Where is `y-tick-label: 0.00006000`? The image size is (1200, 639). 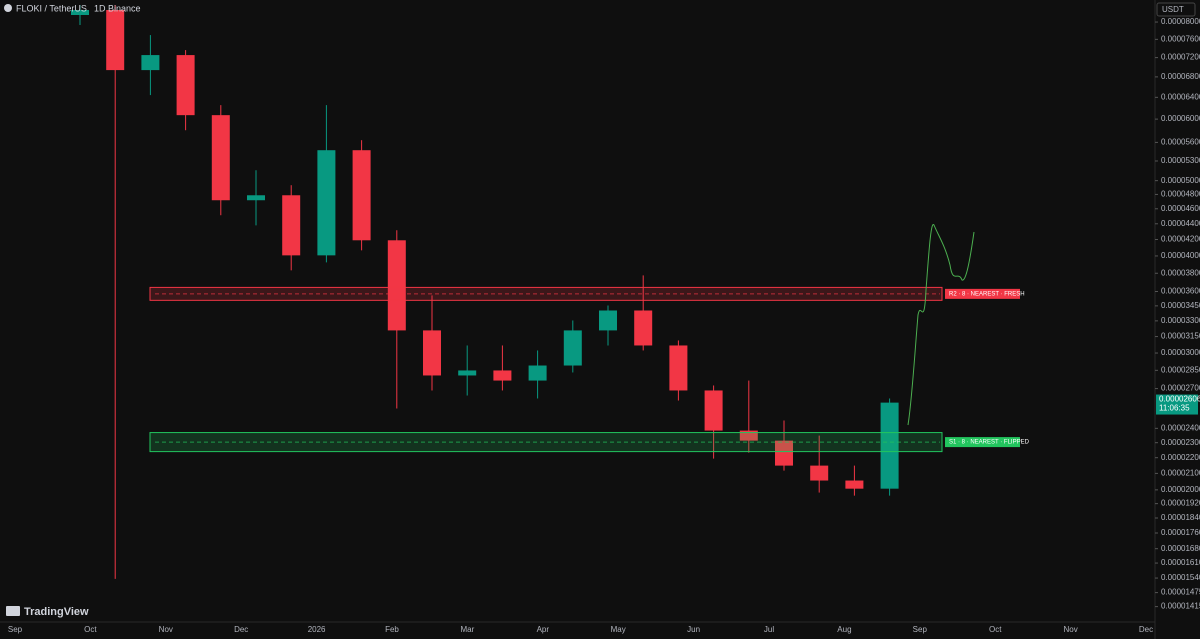
y-tick-label: 0.00006000 is located at coordinates (1180, 118).